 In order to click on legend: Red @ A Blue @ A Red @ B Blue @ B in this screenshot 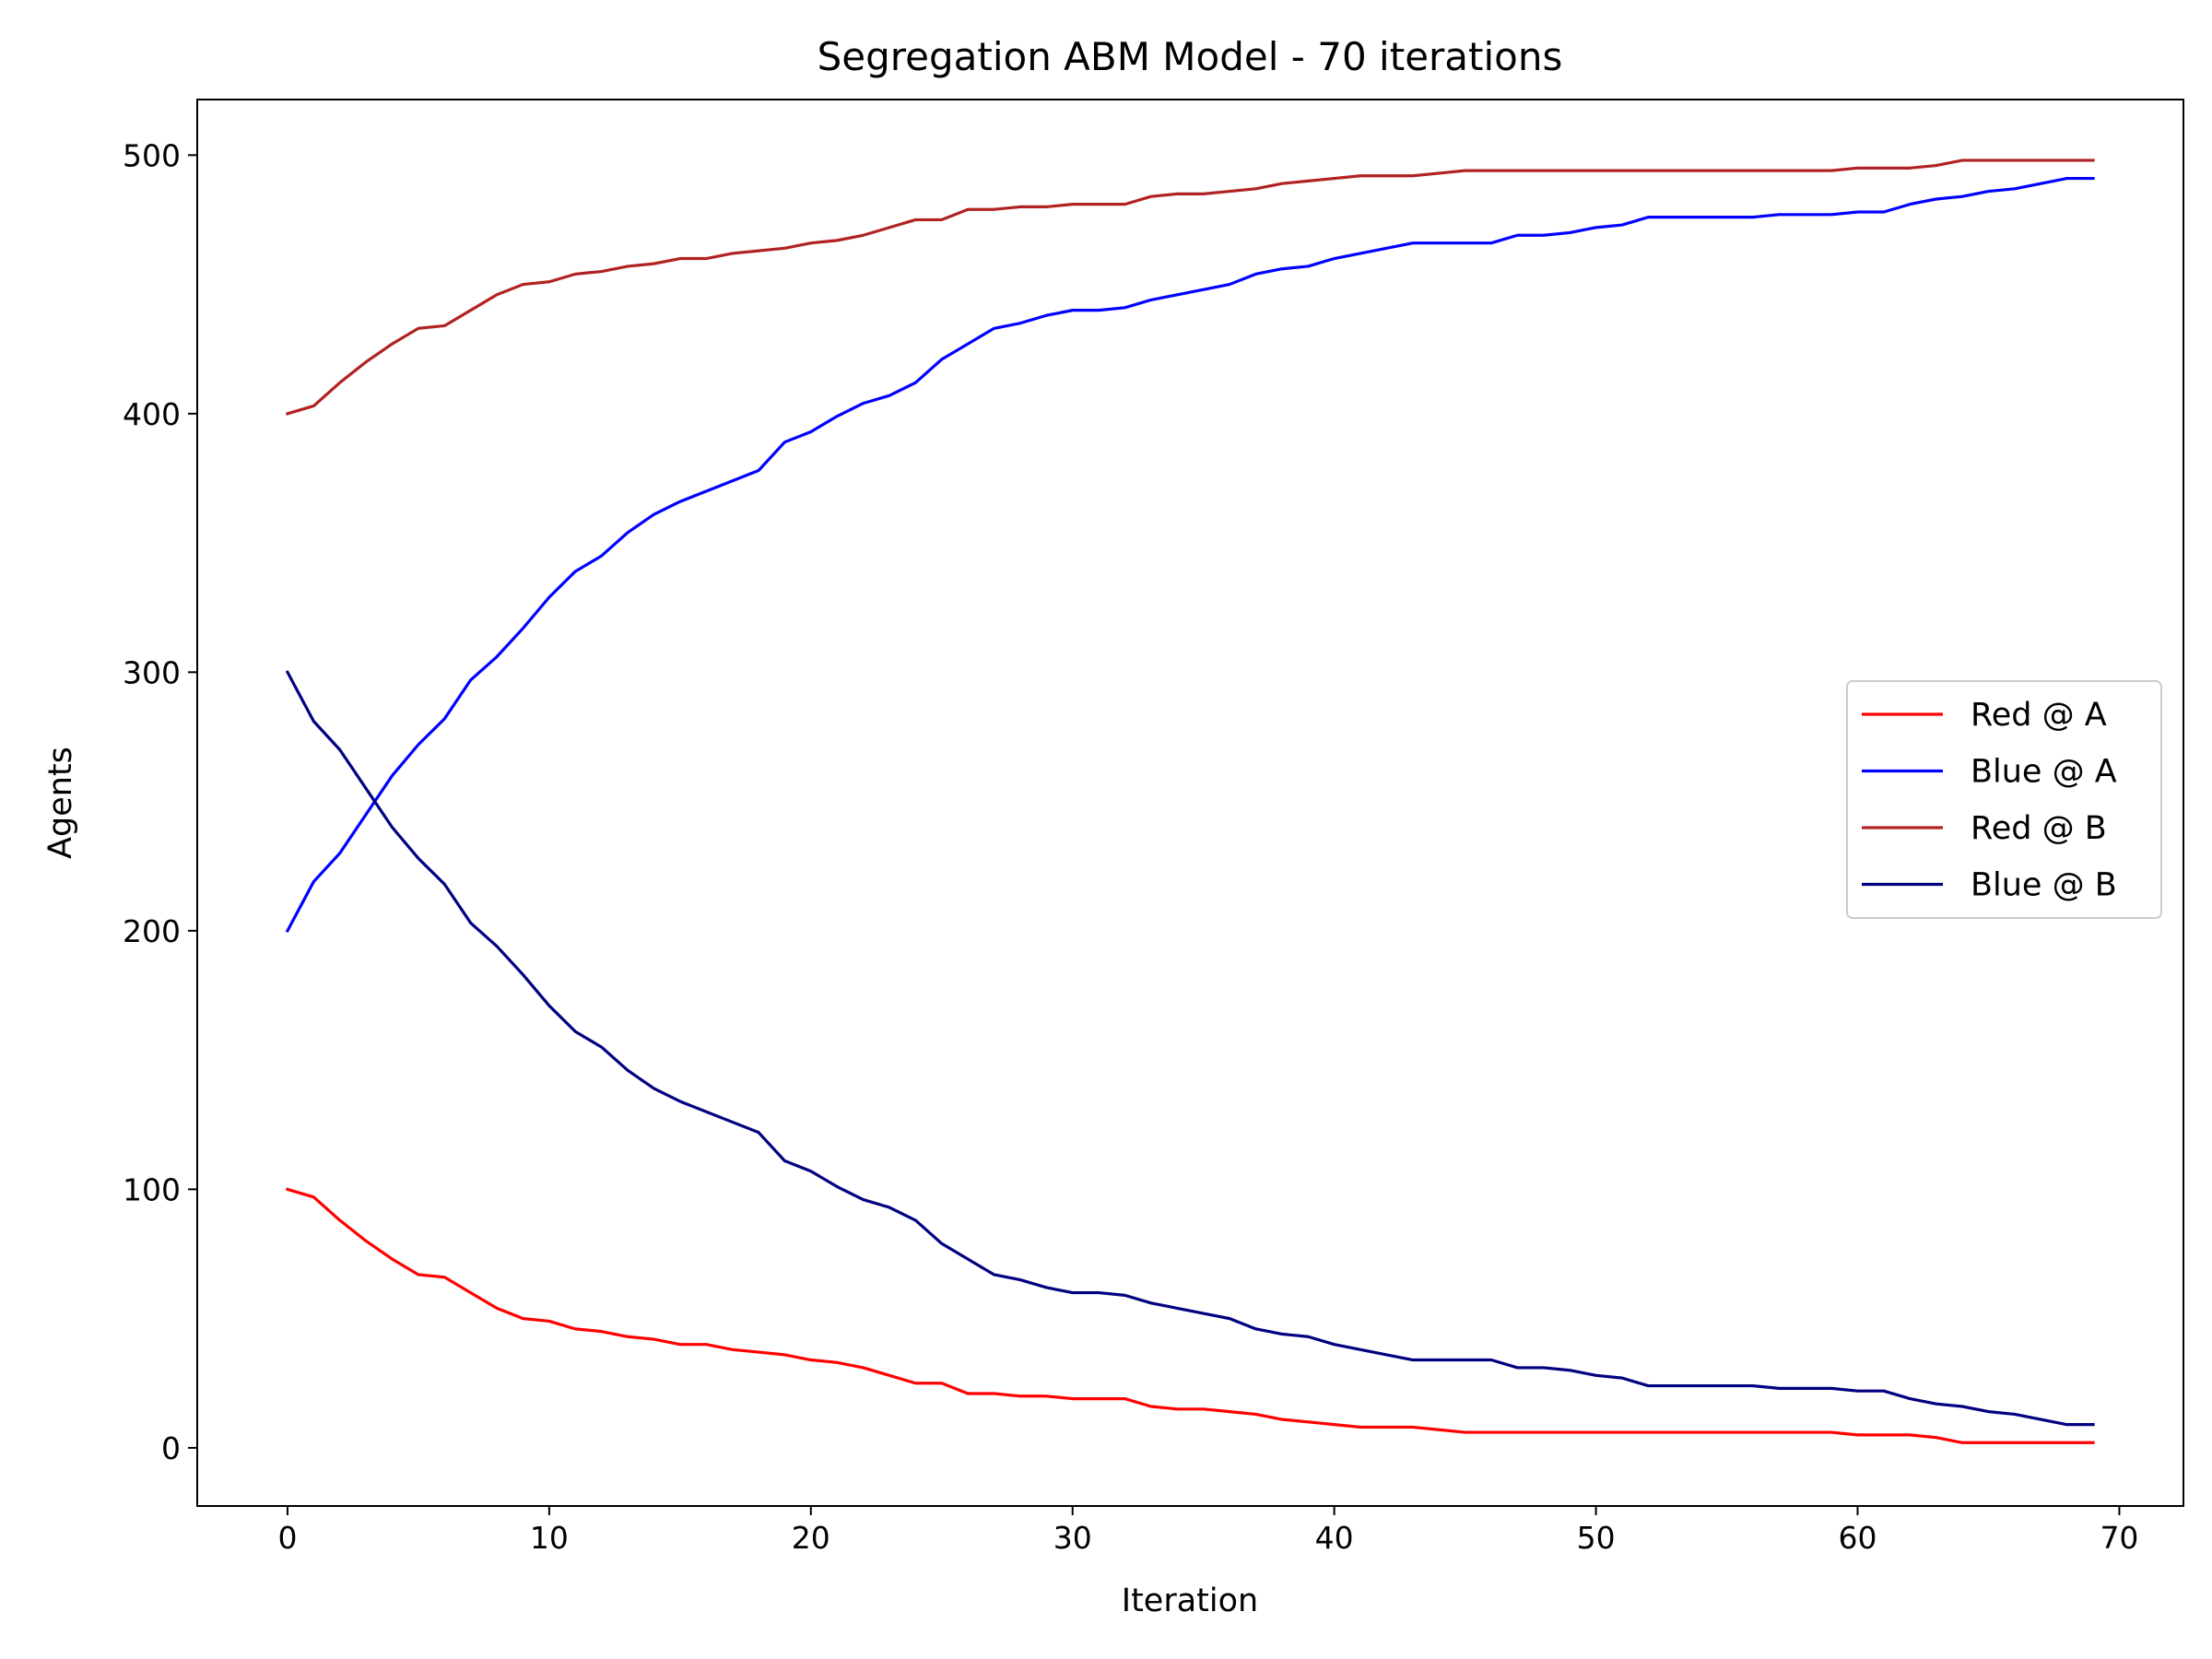, I will do `click(2004, 799)`.